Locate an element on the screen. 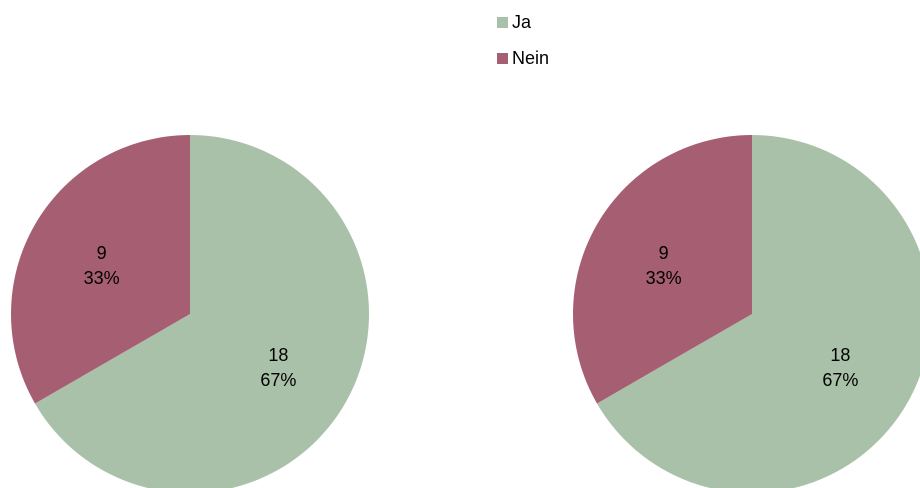  pie-2-percent-label-ja: 67% is located at coordinates (840, 380).